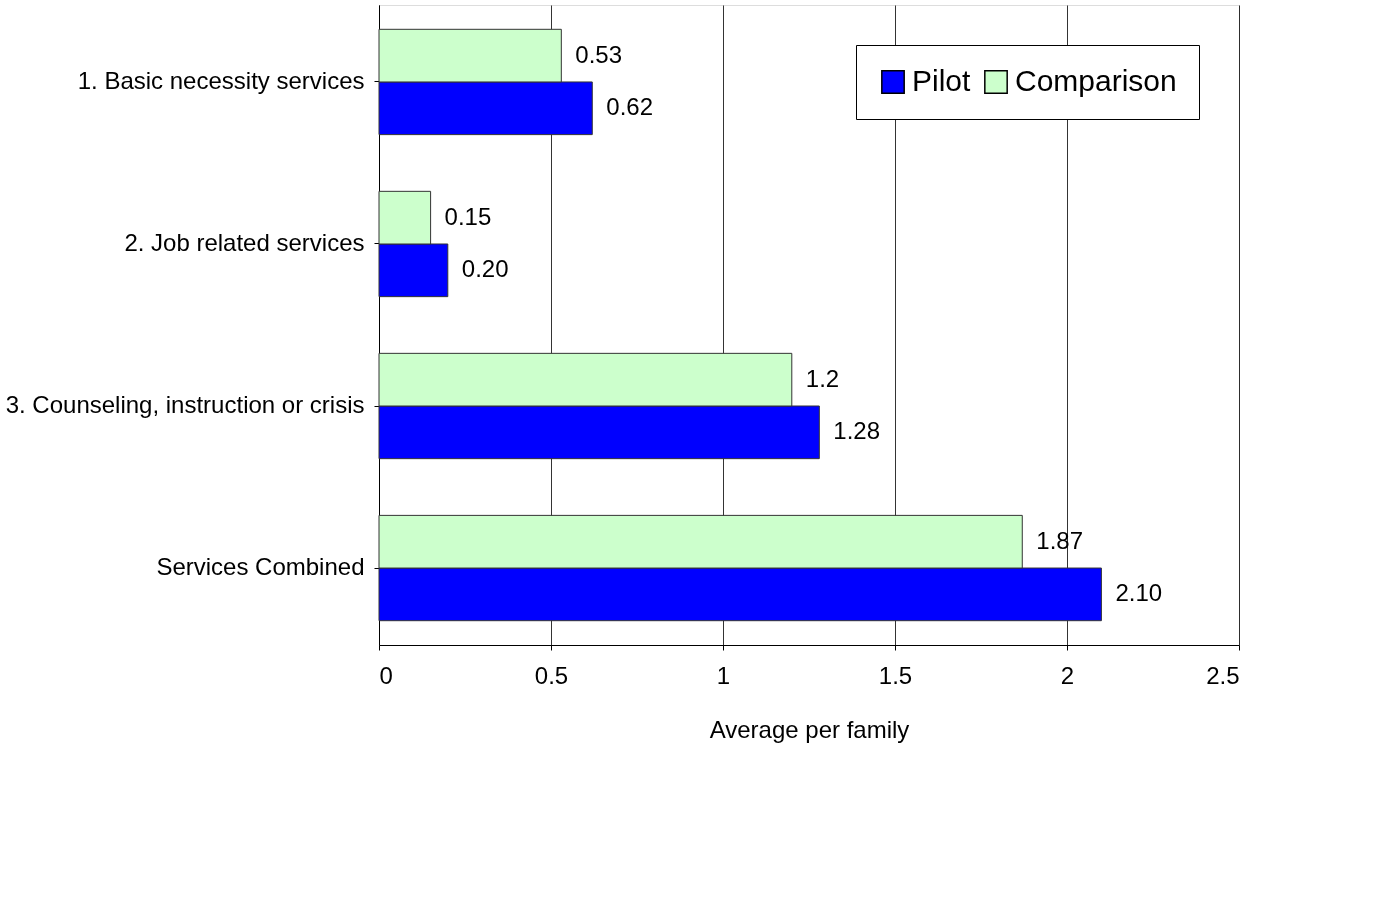 This screenshot has height=909, width=1381. Describe the element at coordinates (809, 729) in the screenshot. I see `x-axis-title: Average per family` at that location.